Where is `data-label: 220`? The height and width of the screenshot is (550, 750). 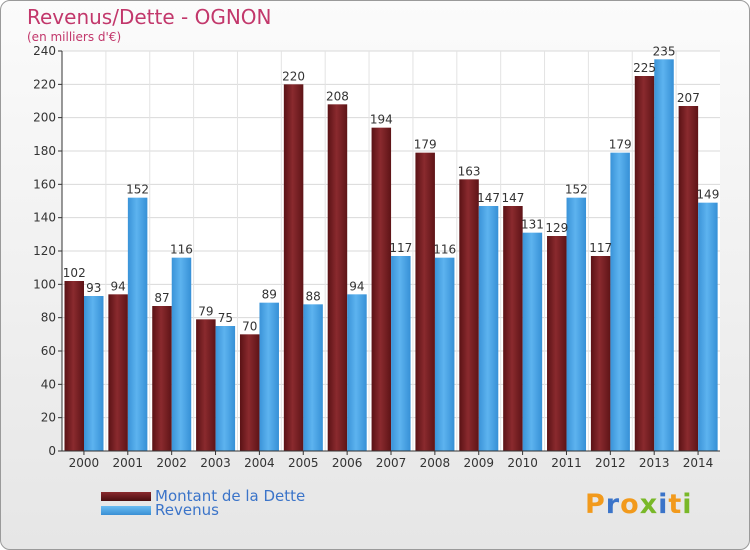
data-label: 220 is located at coordinates (293, 76).